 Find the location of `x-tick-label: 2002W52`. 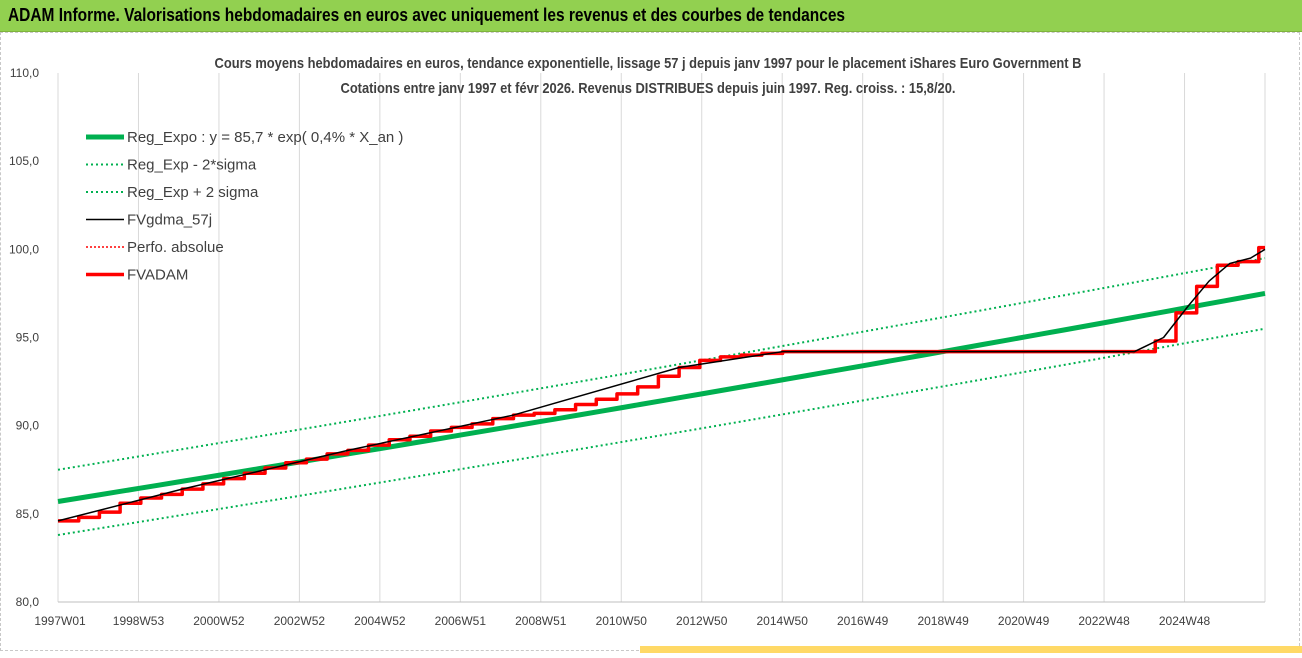

x-tick-label: 2002W52 is located at coordinates (300, 621).